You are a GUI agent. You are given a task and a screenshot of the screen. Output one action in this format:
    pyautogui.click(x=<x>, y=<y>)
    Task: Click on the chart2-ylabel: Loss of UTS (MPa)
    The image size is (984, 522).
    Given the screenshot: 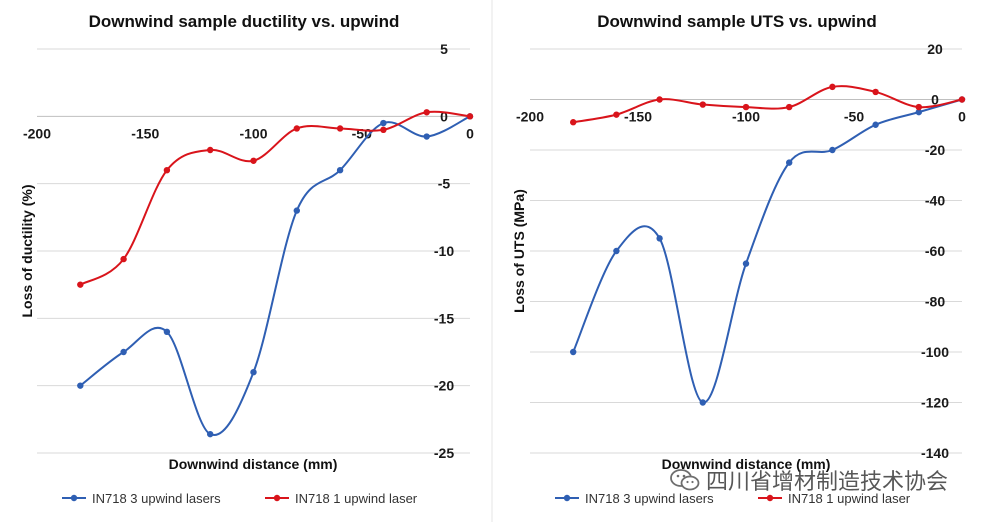 What is the action you would take?
    pyautogui.click(x=519, y=251)
    